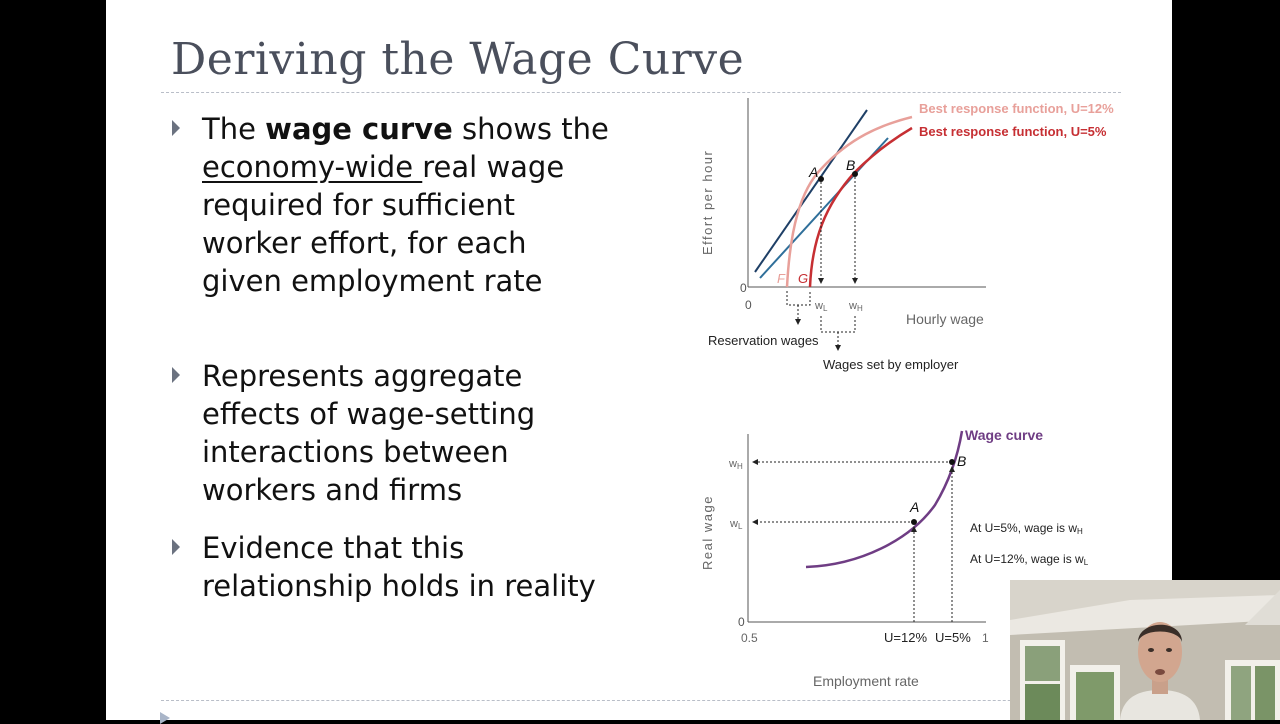  Describe the element at coordinates (905, 637) in the screenshot. I see `tick-x-u12: U=12%` at that location.